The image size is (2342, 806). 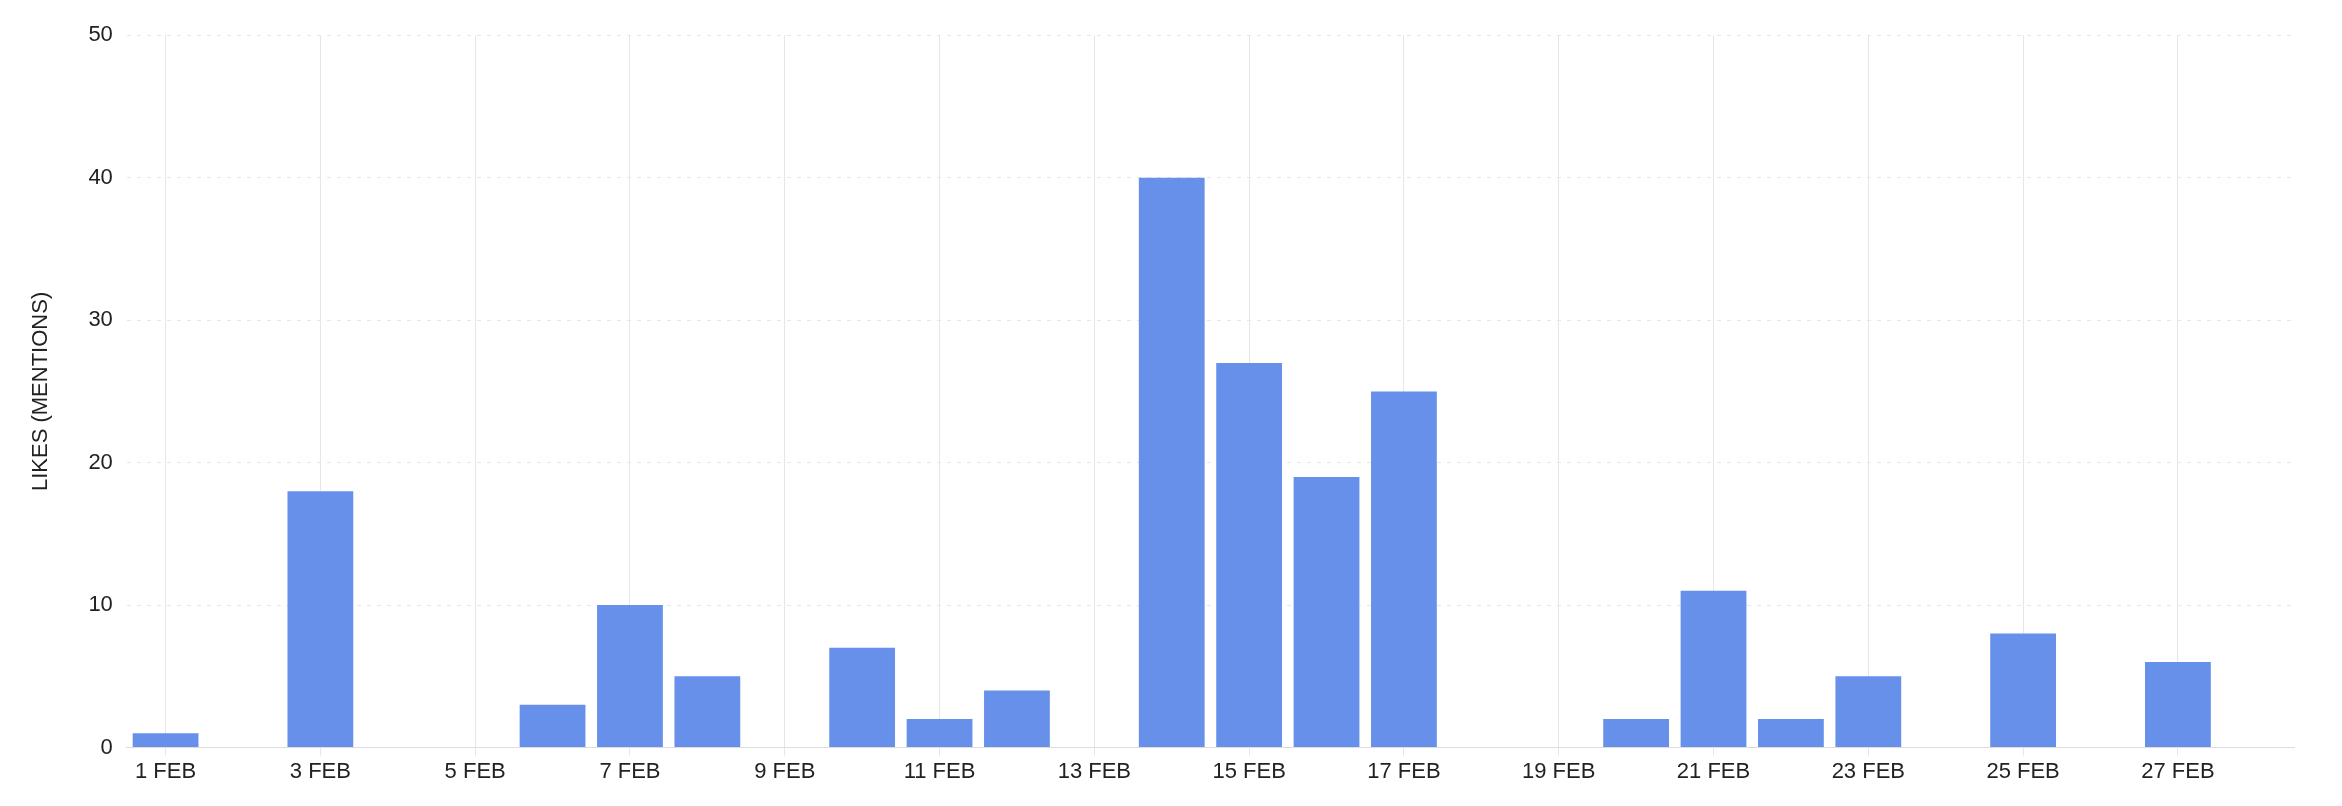 I want to click on x-tick-label: 21 FEB, so click(x=1713, y=770).